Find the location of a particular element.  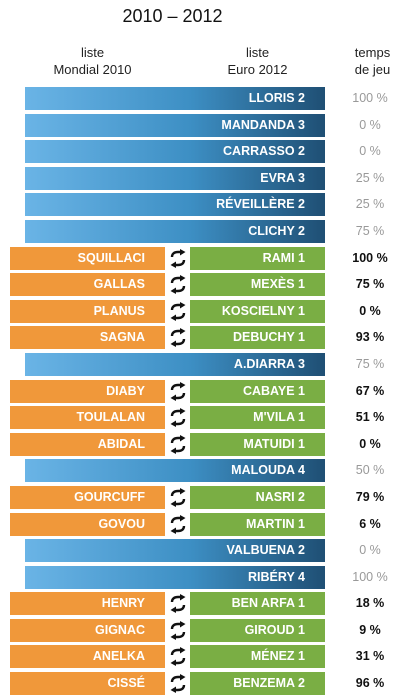

mondial-2010-player-bar: HENRY is located at coordinates (87, 604).